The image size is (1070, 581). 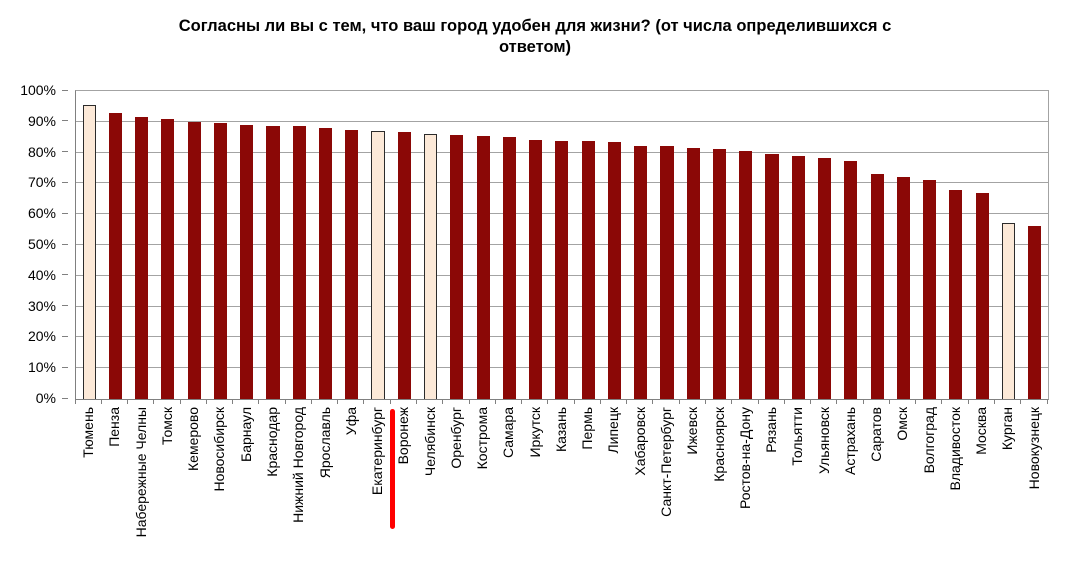 What do you see at coordinates (482, 438) in the screenshot?
I see `x-axis-label: Кострома` at bounding box center [482, 438].